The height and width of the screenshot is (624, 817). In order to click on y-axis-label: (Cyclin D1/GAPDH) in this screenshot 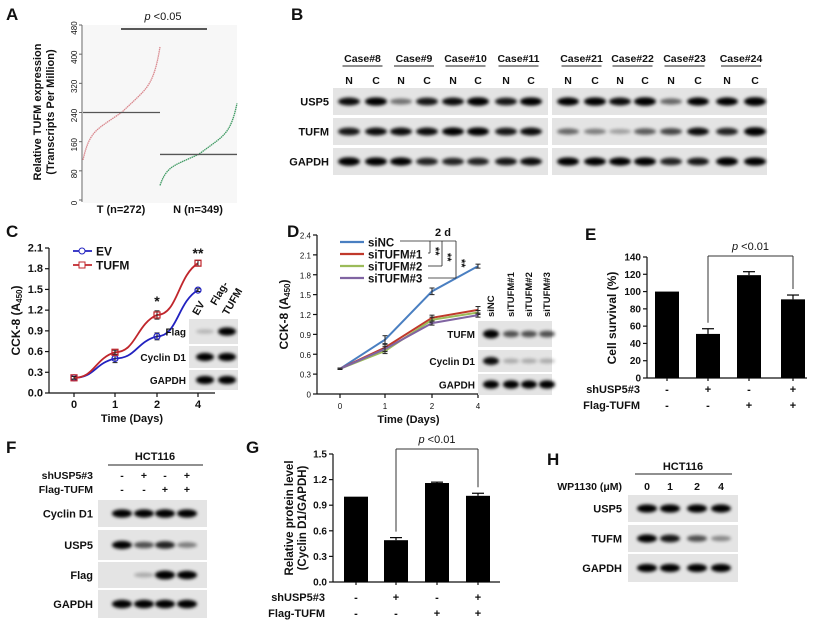, I will do `click(303, 517)`.